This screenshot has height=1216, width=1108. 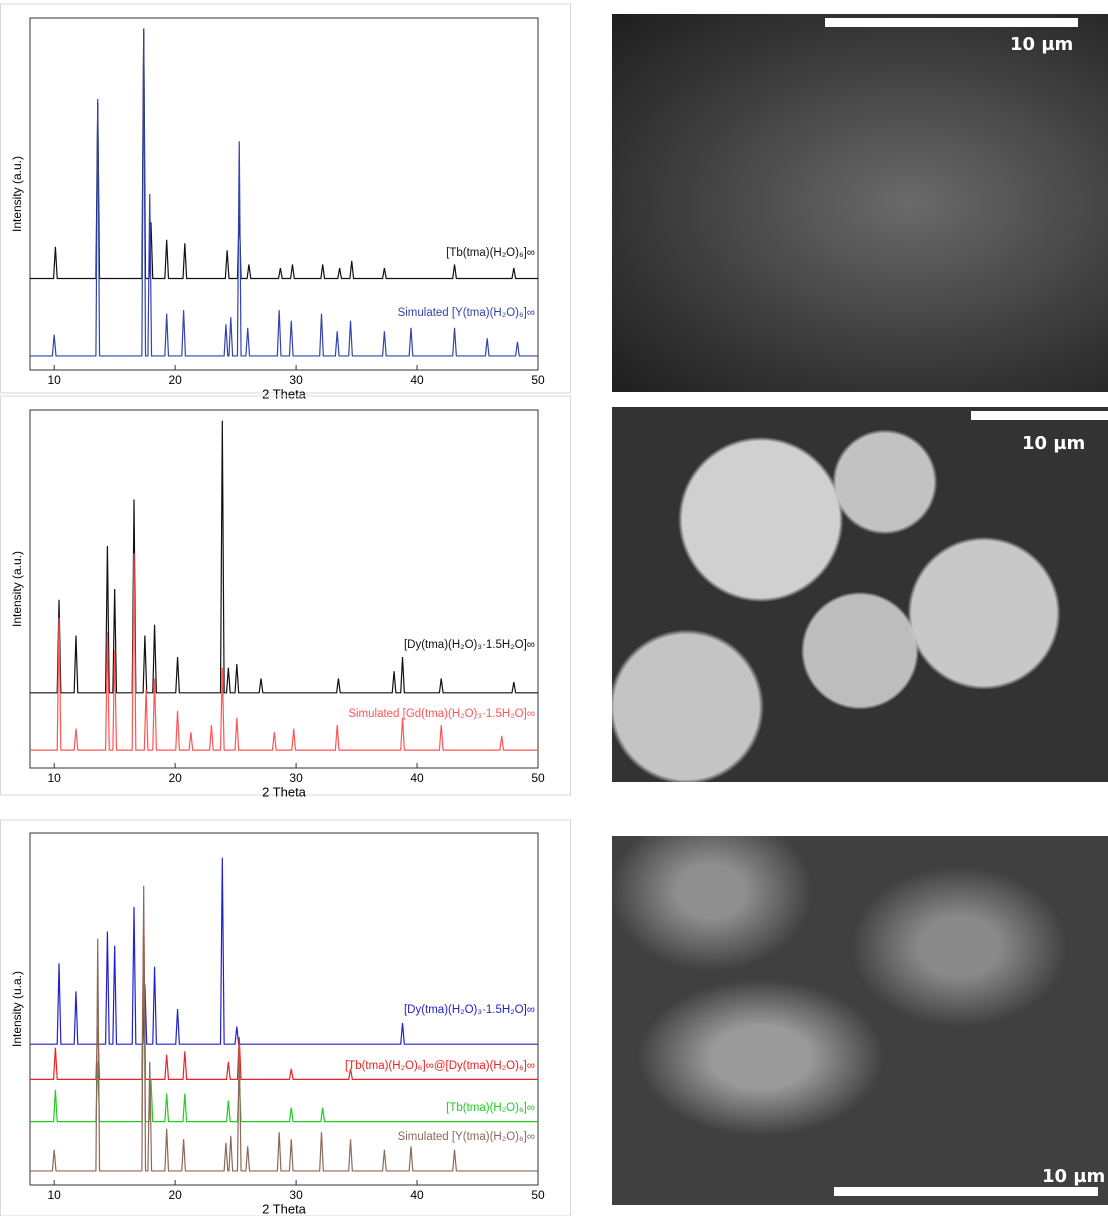 I want to click on legend-label: [Tb(tma)(H₂O)₆]∞@[Dy(tma)(H₂O)₆]∞, so click(x=440, y=1066).